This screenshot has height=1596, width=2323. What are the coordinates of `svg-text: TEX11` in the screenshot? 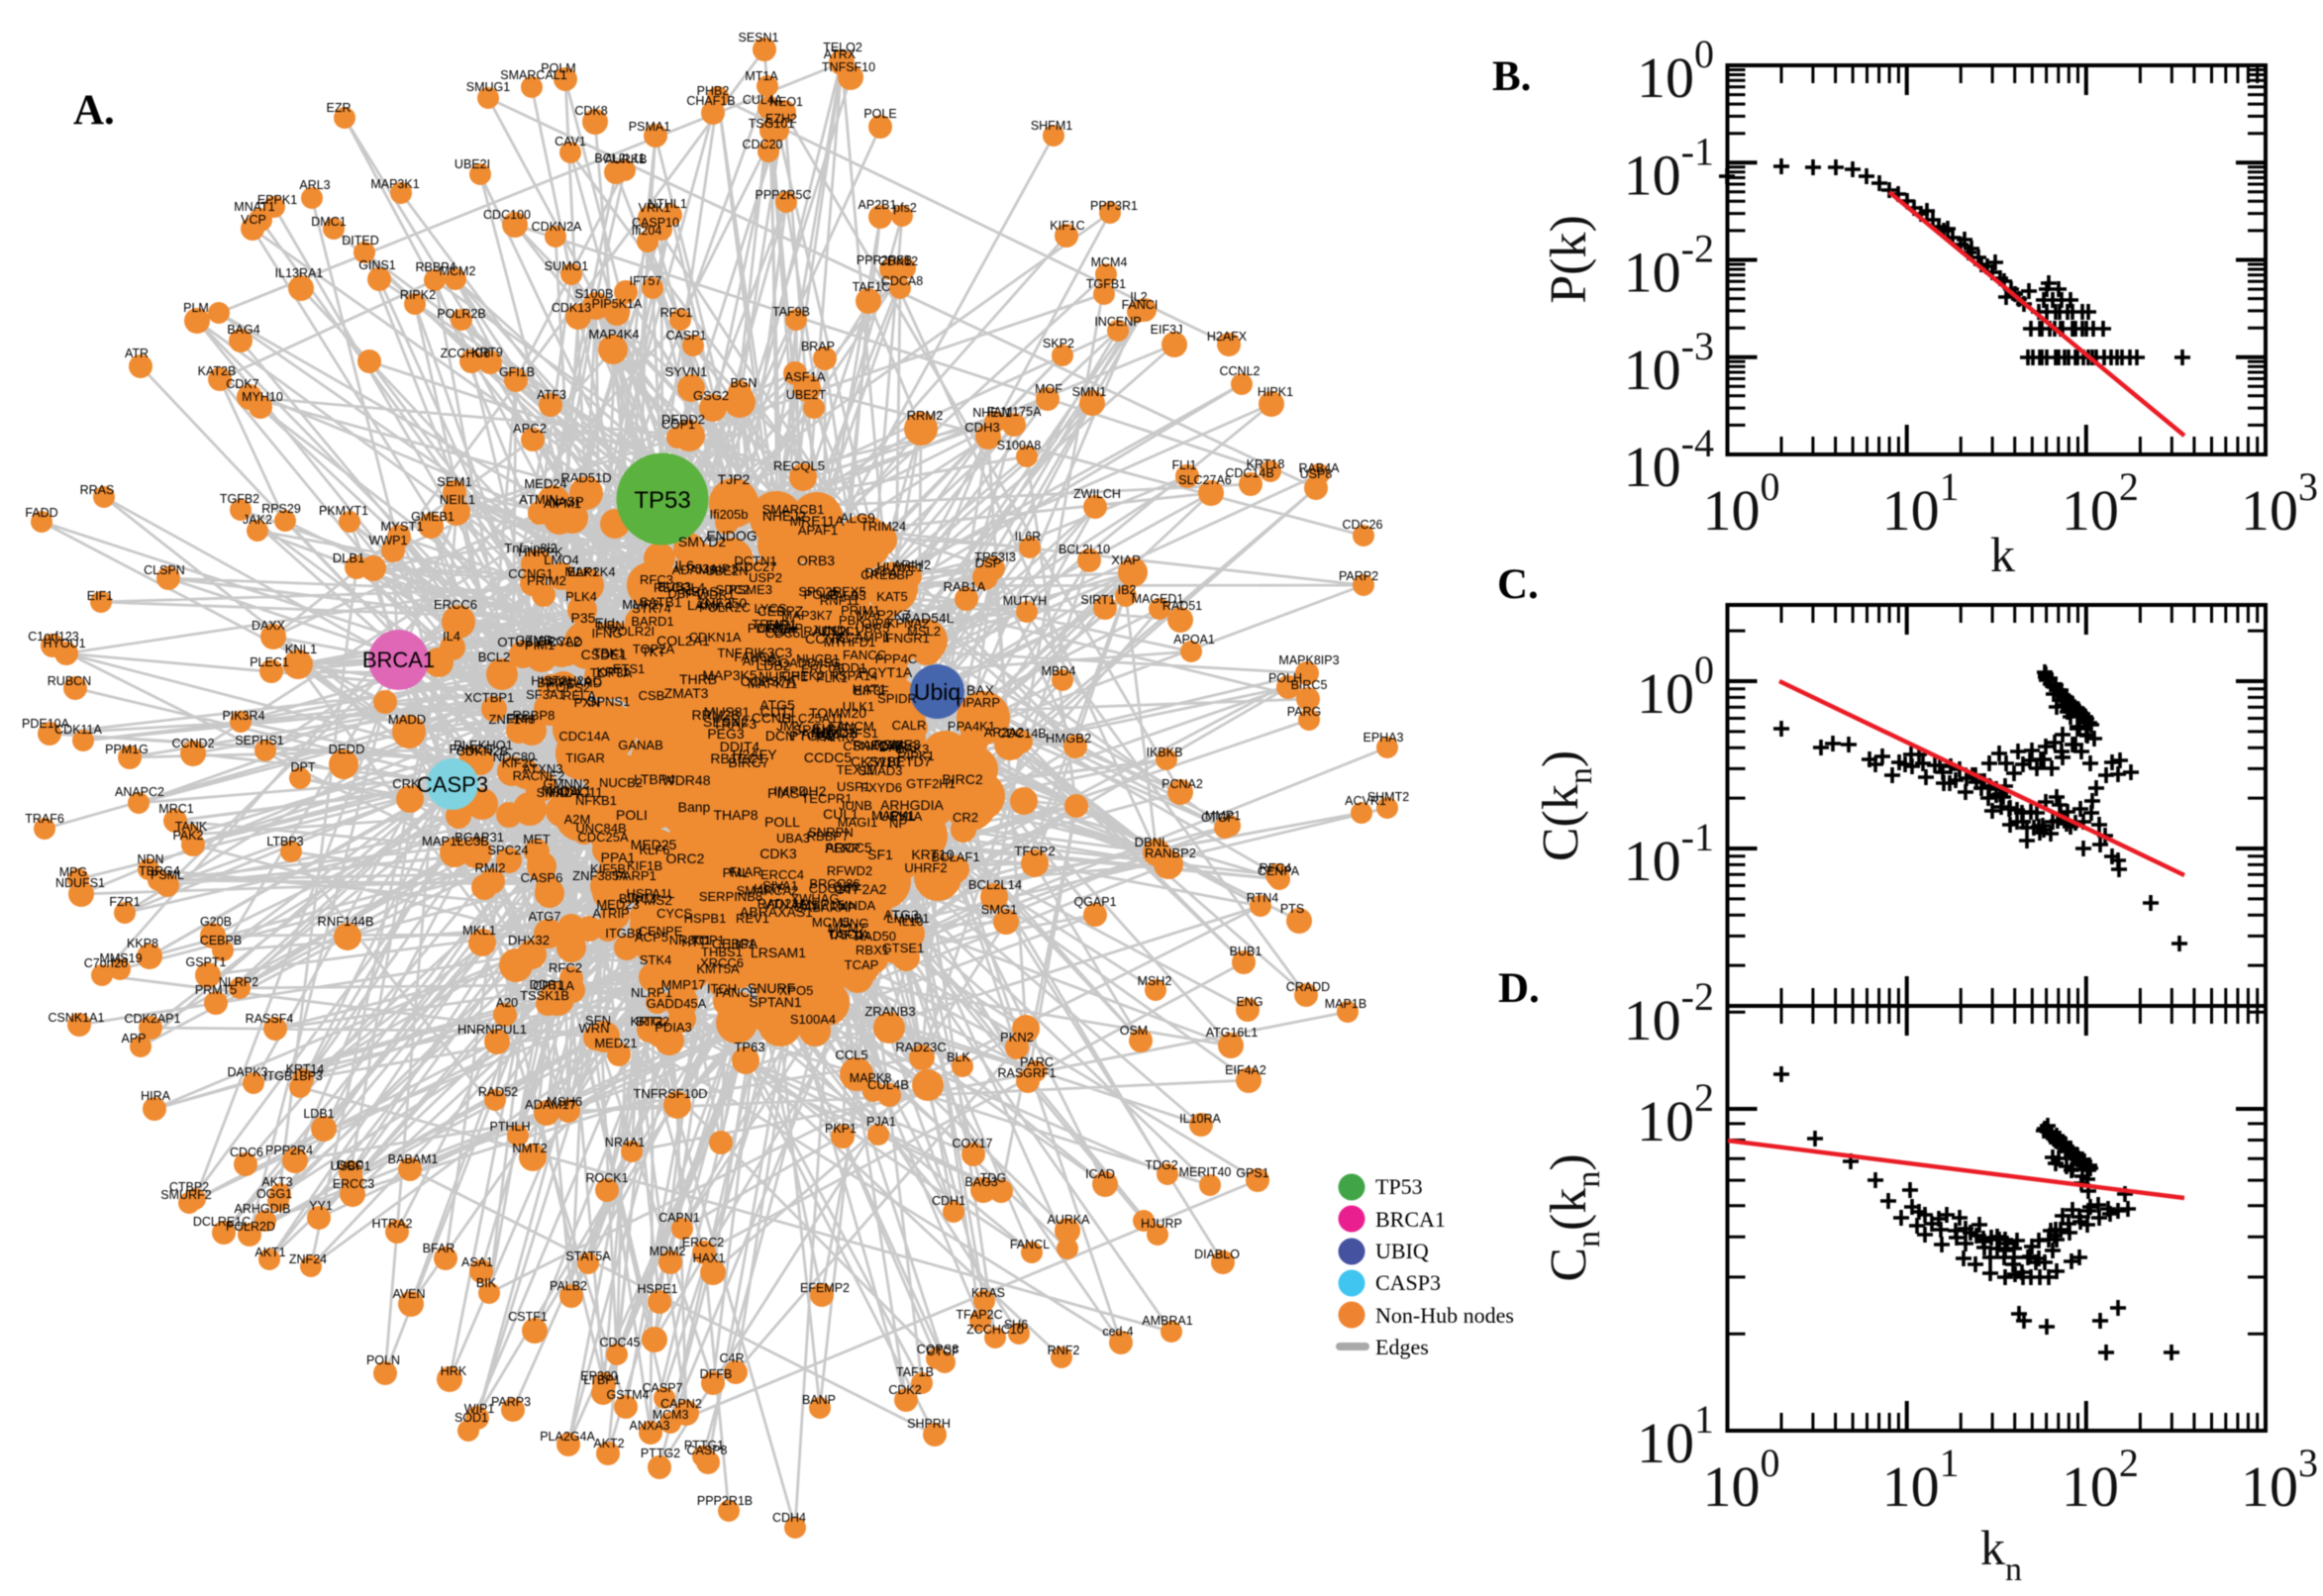 It's located at (856, 769).